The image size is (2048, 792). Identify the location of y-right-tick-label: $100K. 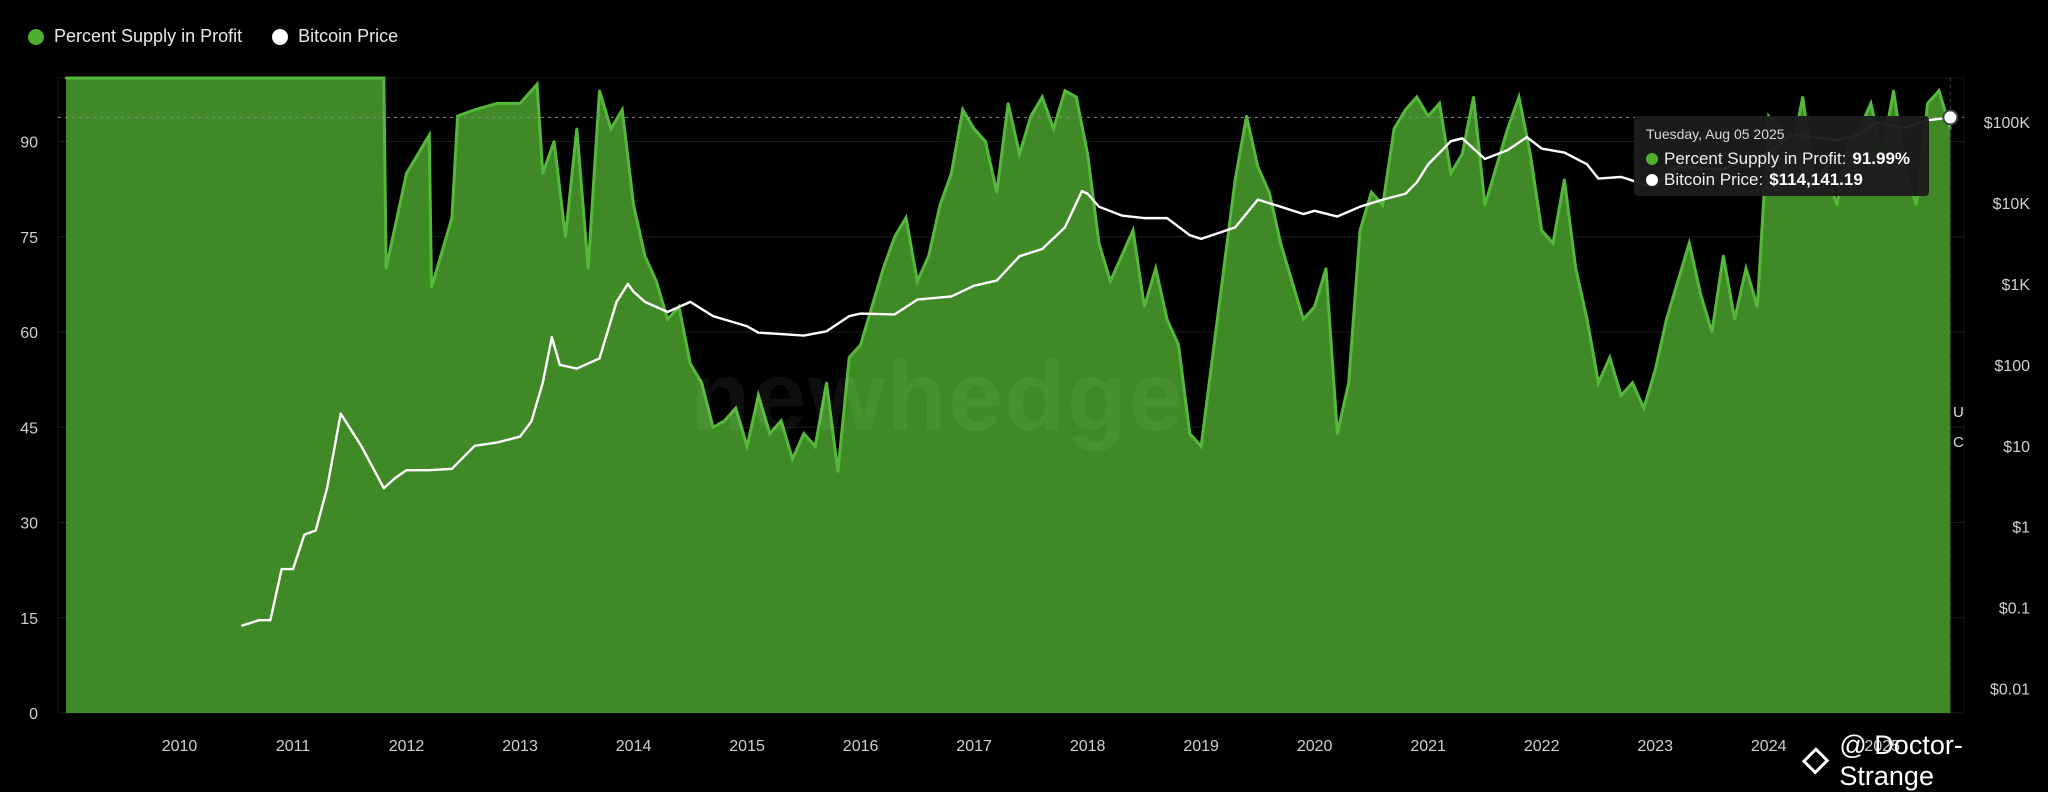
(2007, 123).